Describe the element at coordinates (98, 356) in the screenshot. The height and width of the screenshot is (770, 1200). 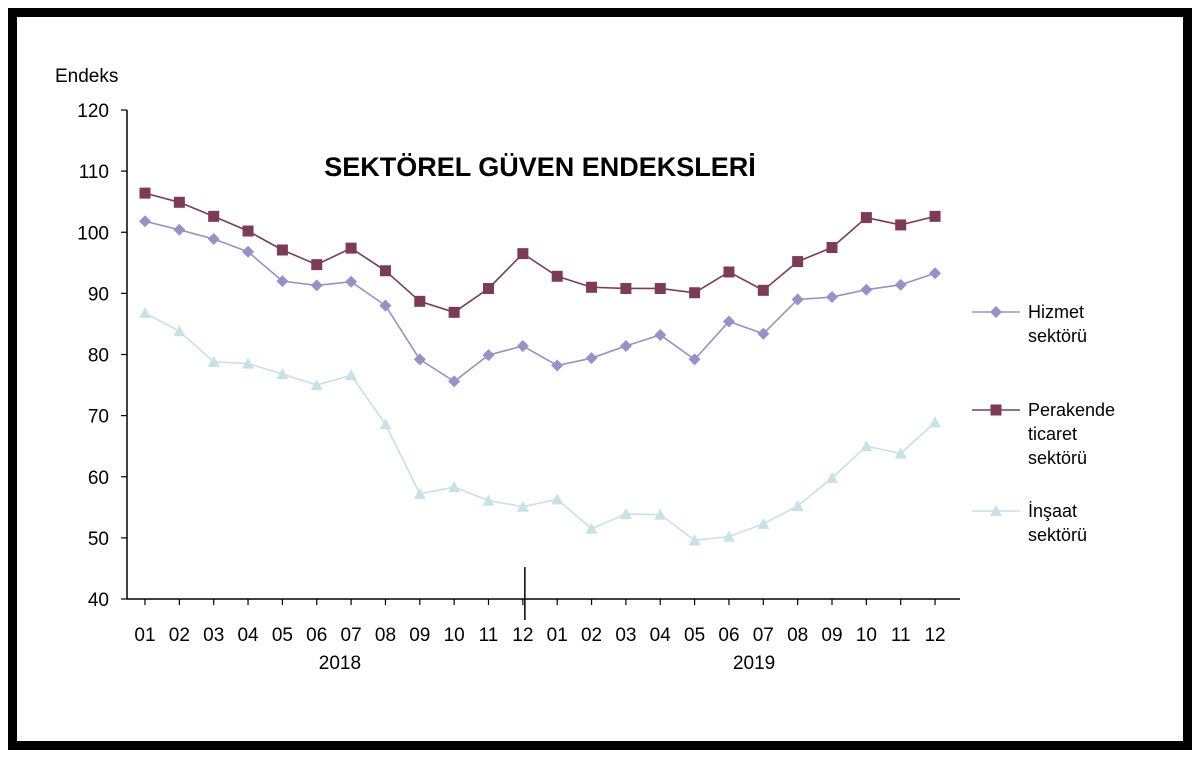
I see `y-tick-label: 80` at that location.